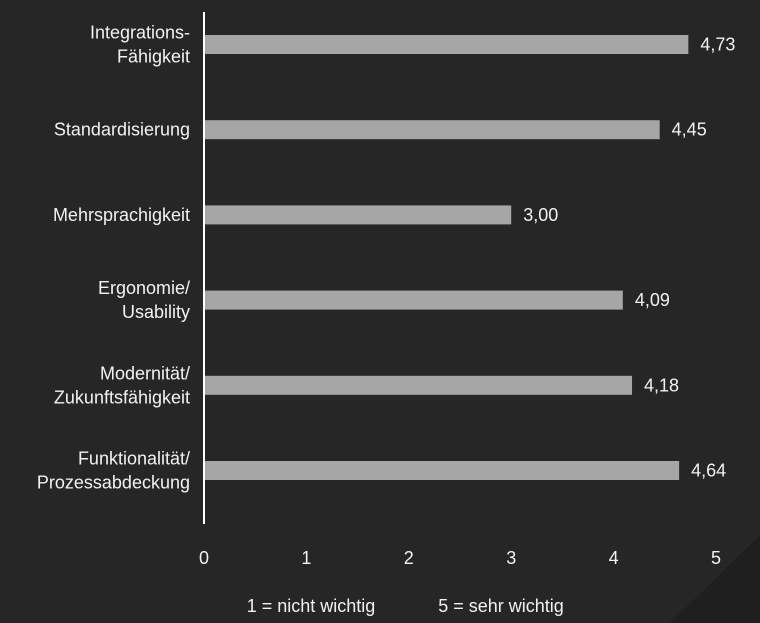 This screenshot has height=623, width=760. I want to click on x-tick-label: 2, so click(409, 558).